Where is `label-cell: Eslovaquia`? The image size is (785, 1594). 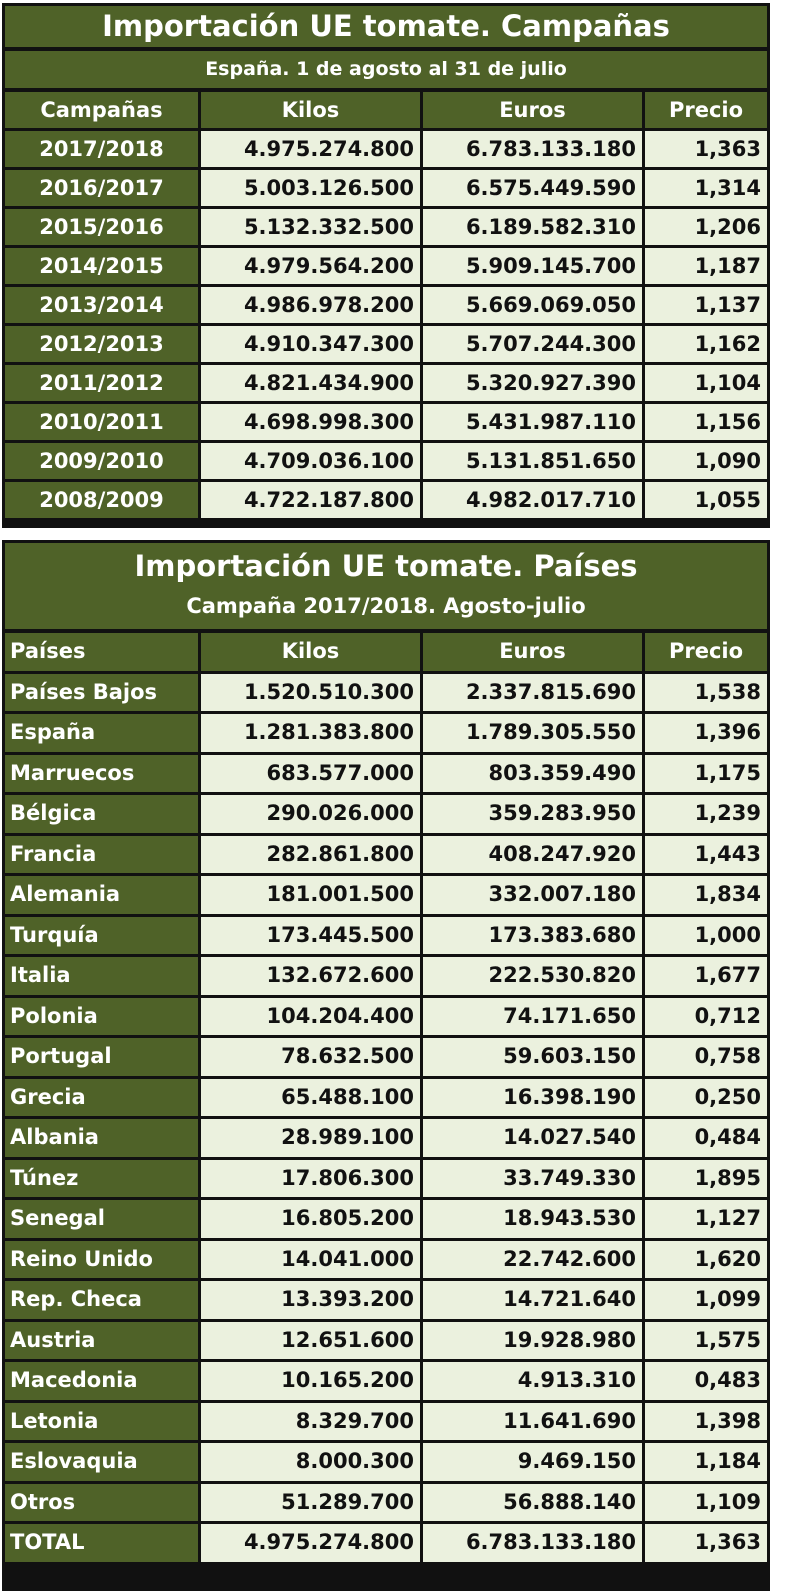 label-cell: Eslovaquia is located at coordinates (101, 1462).